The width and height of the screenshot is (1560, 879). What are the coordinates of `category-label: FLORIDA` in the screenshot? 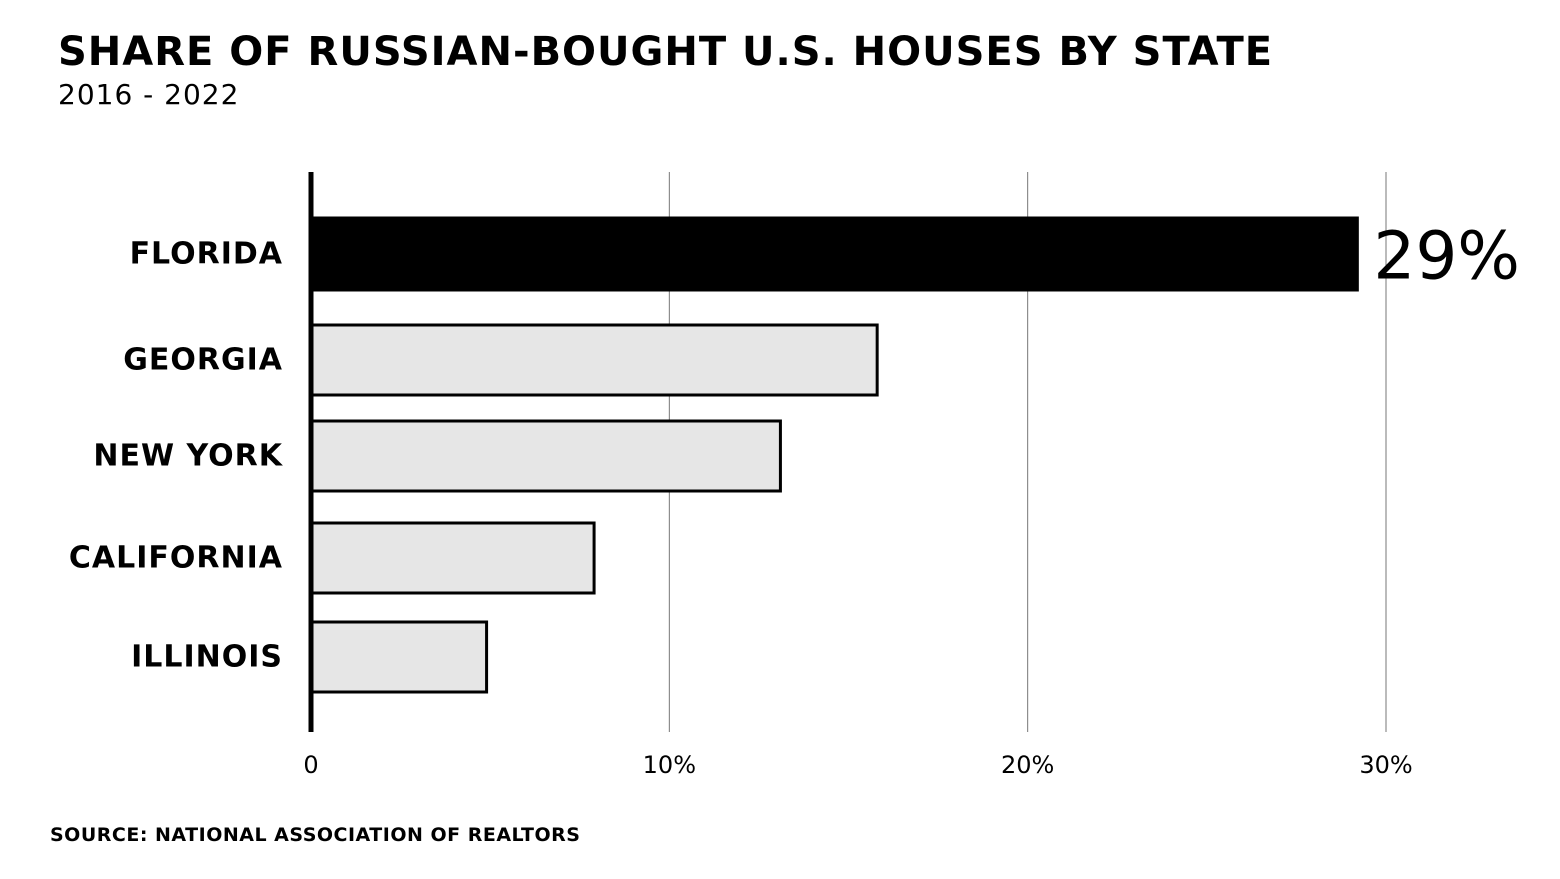 It's located at (206, 254).